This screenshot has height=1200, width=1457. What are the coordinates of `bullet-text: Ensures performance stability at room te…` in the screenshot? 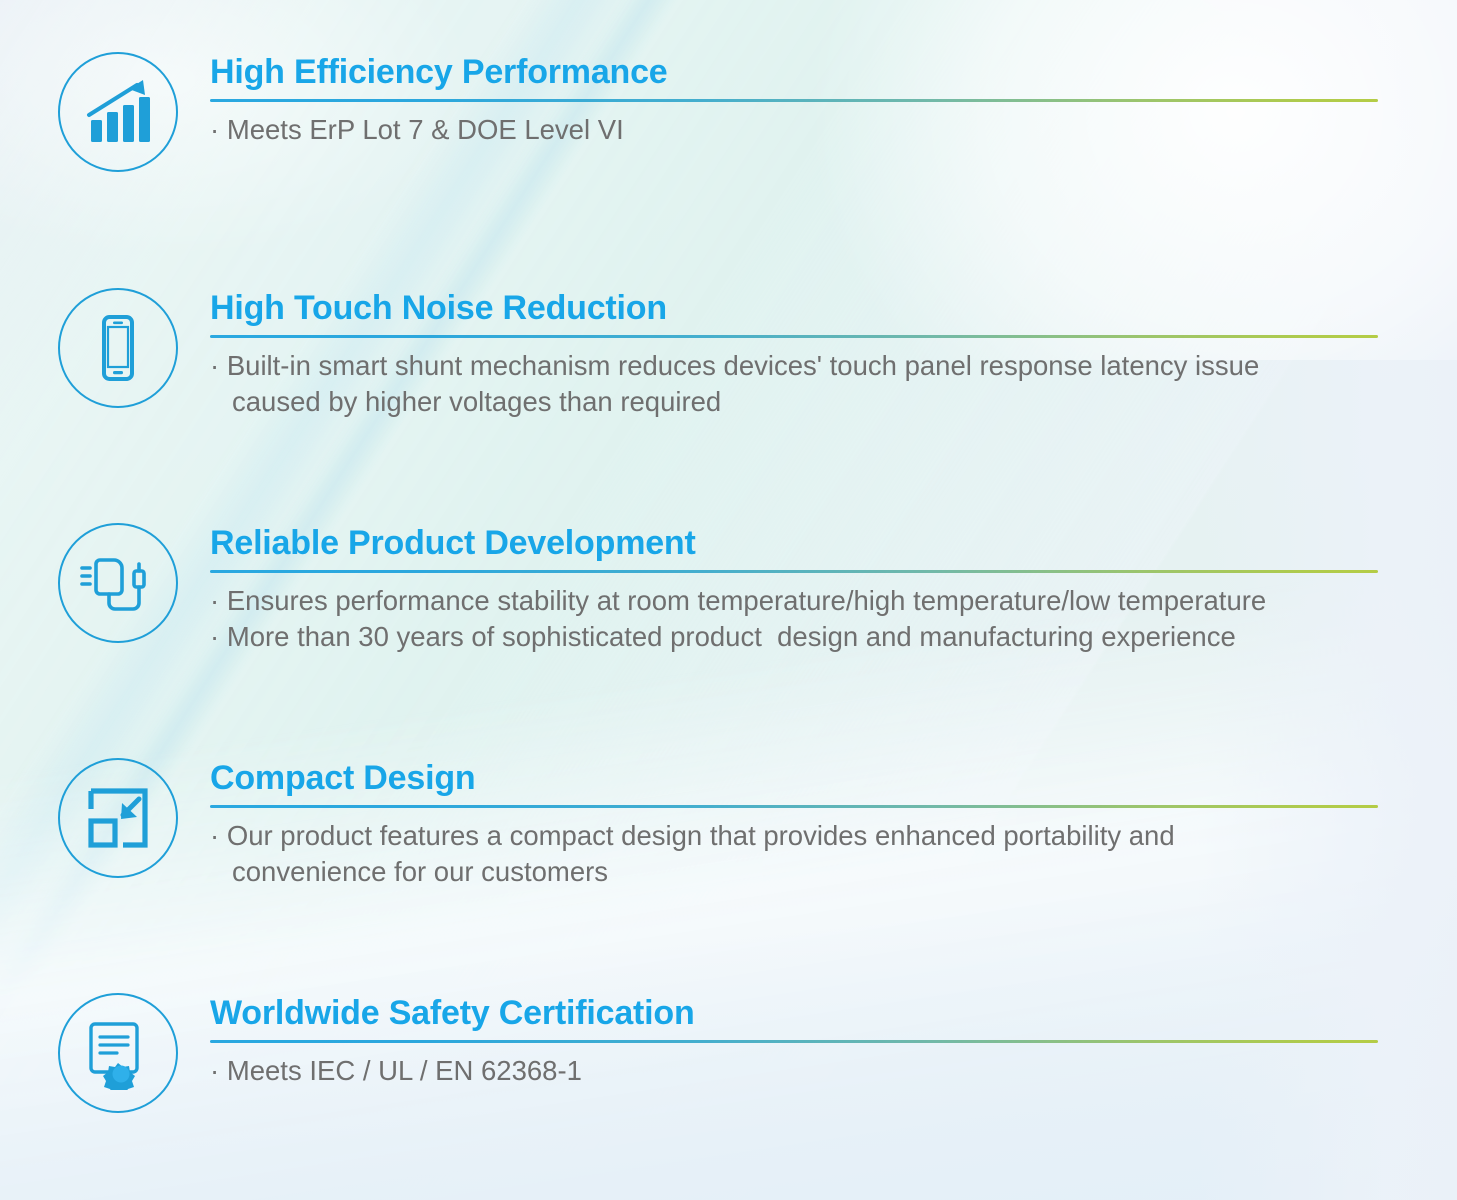 It's located at (746, 600).